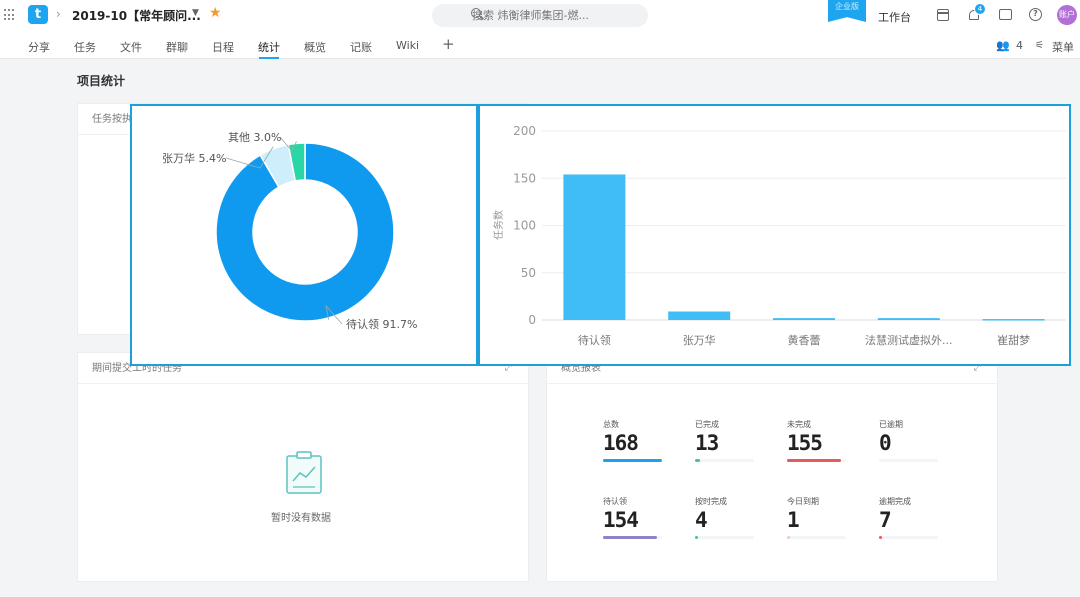 The height and width of the screenshot is (597, 1080). What do you see at coordinates (804, 340) in the screenshot?
I see `x-tick-label: 黄香蕾` at bounding box center [804, 340].